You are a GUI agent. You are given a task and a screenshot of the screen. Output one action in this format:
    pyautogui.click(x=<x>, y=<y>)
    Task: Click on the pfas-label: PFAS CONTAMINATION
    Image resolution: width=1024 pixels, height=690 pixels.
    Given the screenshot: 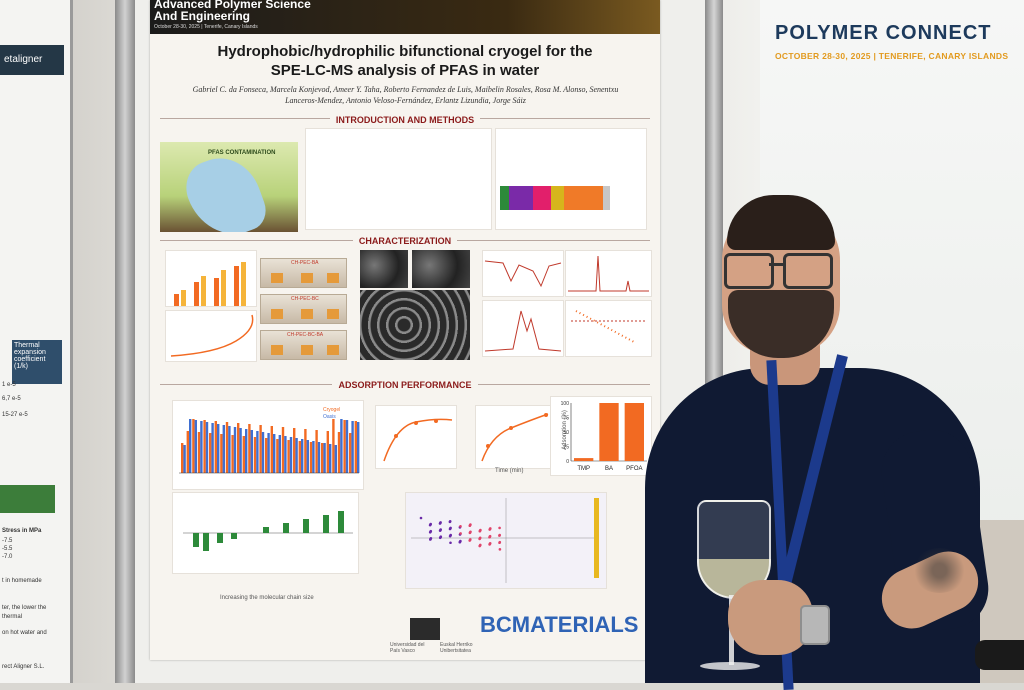 What is the action you would take?
    pyautogui.click(x=242, y=153)
    